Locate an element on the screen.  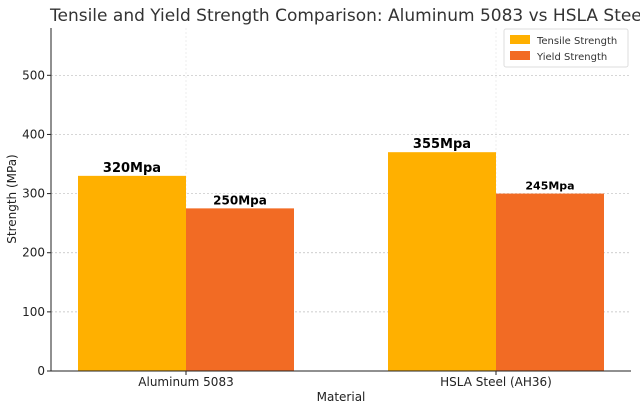
legend: Tensile Strength Yield Strength is located at coordinates (566, 48).